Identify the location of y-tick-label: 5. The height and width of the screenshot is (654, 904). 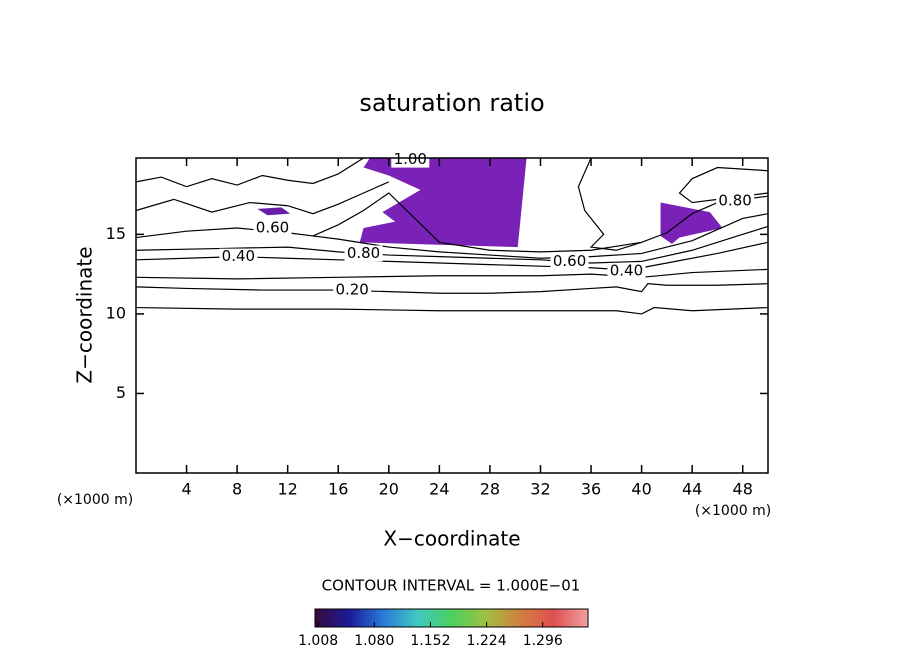
(121, 392).